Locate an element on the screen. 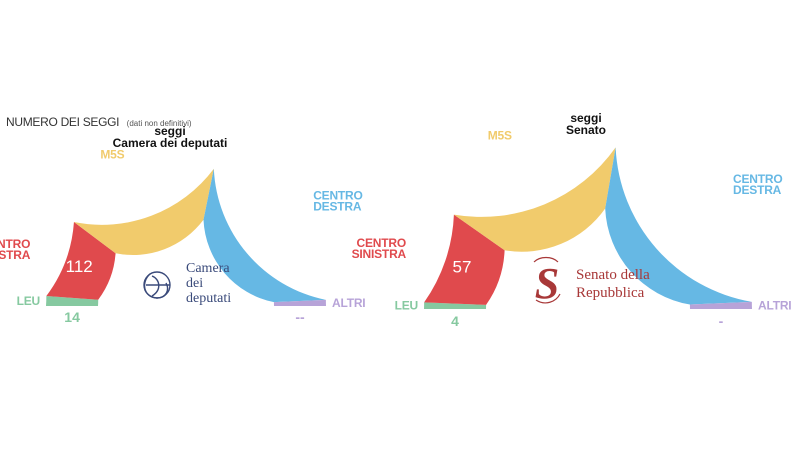 The width and height of the screenshot is (800, 450). camera-arc-centro-sinistra is located at coordinates (81, 261).